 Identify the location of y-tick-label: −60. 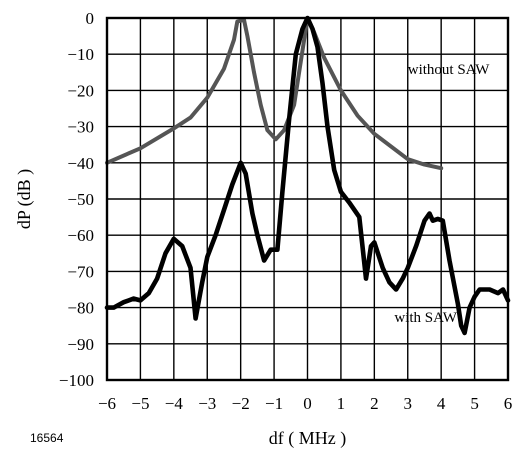
(80, 235).